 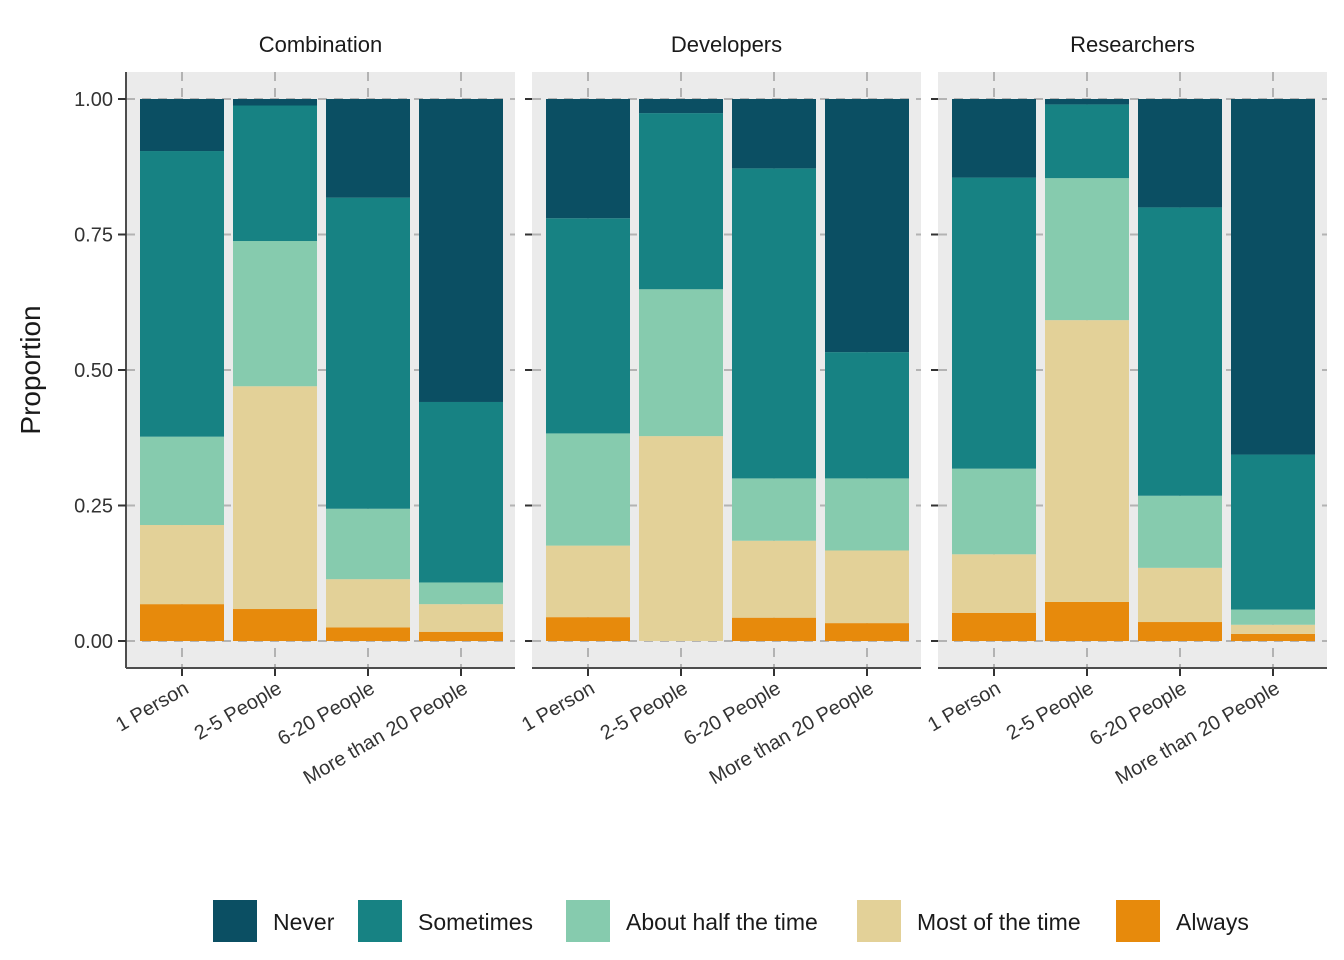 I want to click on y-tick-label: 0.50, so click(x=93, y=371).